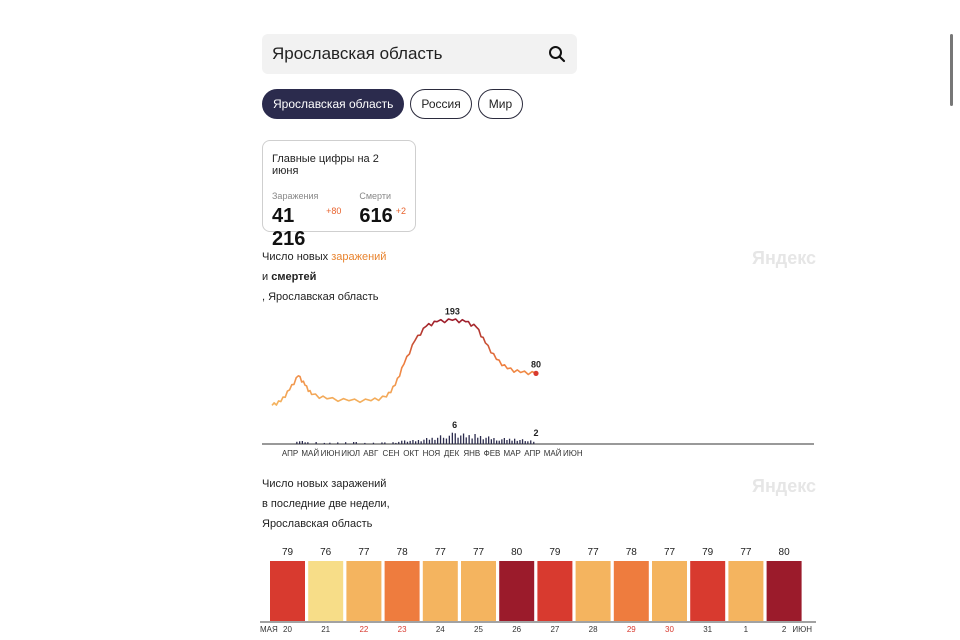  What do you see at coordinates (391, 453) in the screenshot?
I see `x-tick-label: СЕН` at bounding box center [391, 453].